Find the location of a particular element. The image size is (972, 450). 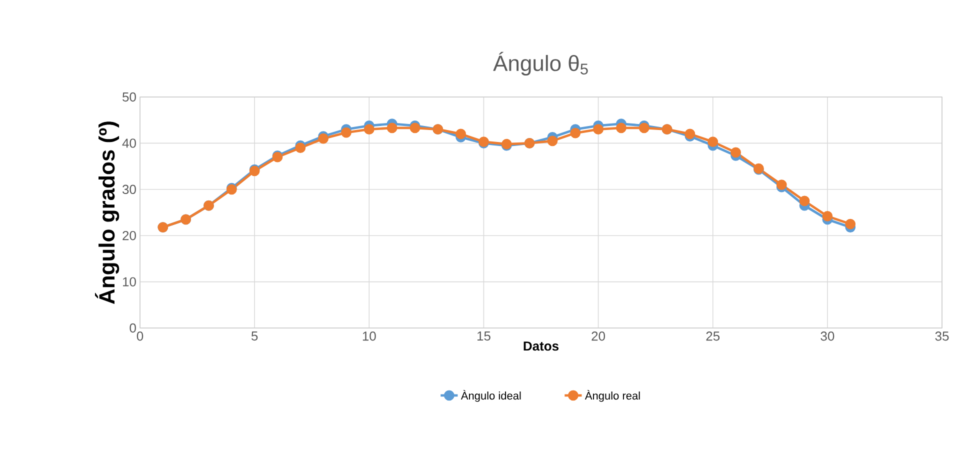

x-axis-title: Datos is located at coordinates (541, 346).